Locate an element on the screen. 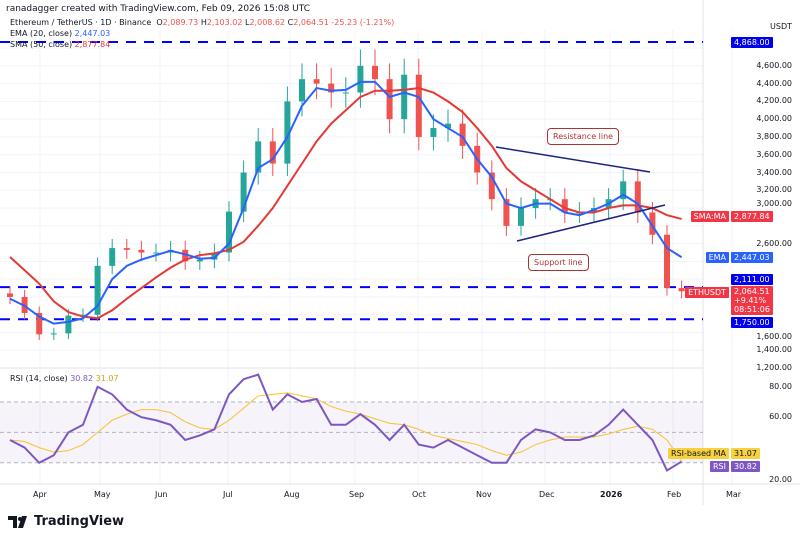  support-callout: Support line is located at coordinates (558, 262).